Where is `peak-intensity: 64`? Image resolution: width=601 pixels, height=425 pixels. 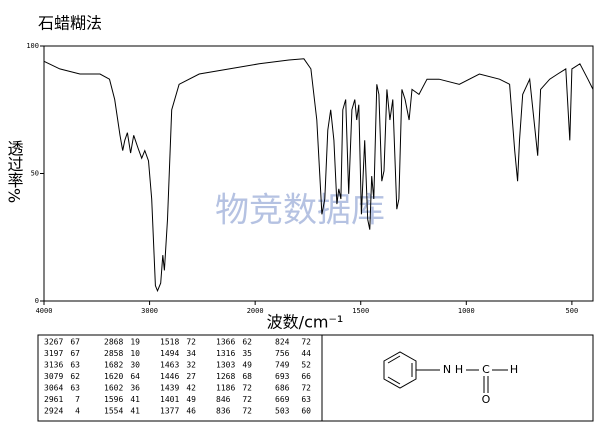 peak-intensity: 64 is located at coordinates (135, 376).